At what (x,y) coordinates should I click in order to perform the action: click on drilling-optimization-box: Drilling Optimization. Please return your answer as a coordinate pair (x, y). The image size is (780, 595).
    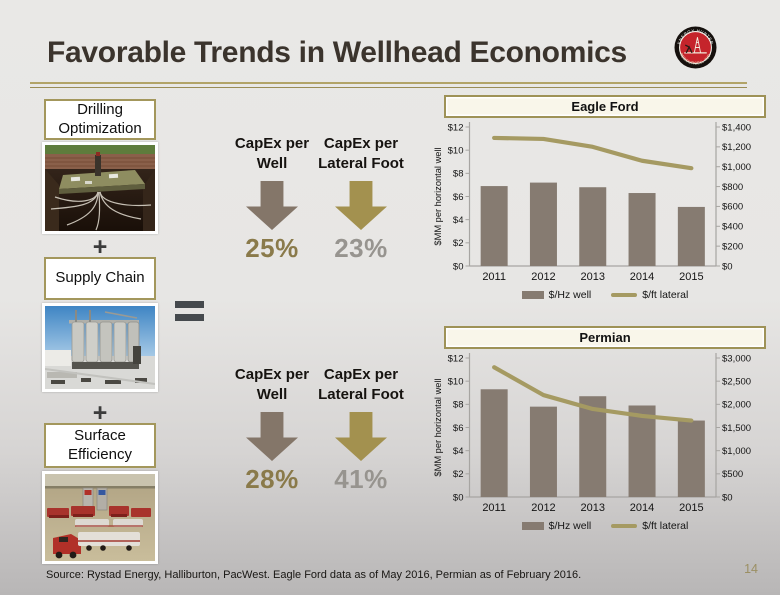
    Looking at the image, I should click on (100, 119).